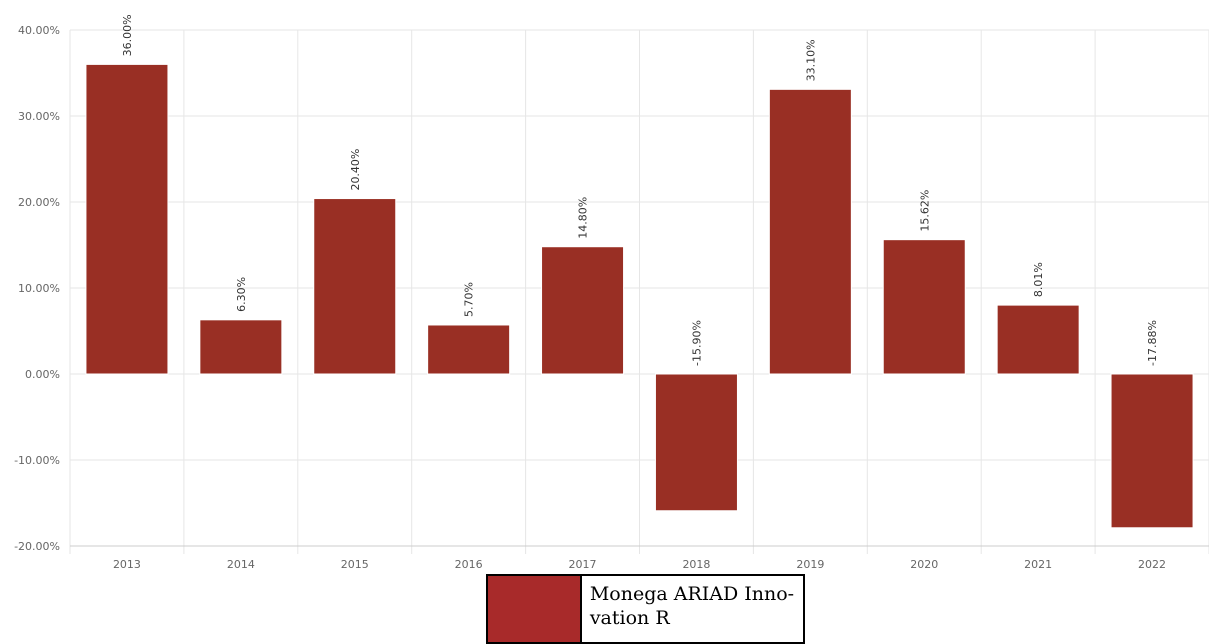  I want to click on y-tick-label: 10.00%, so click(39, 288).